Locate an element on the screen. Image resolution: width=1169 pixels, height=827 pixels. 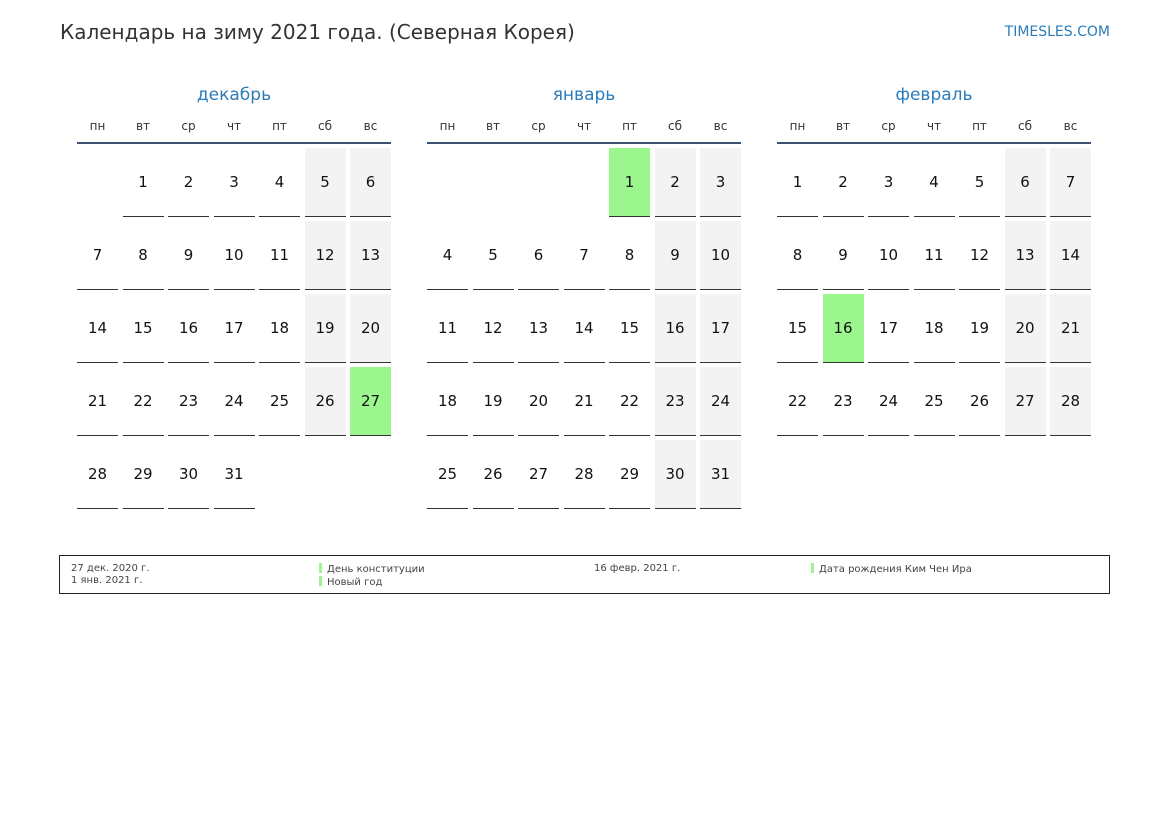
holiday-day-cell: 1 is located at coordinates (629, 182).